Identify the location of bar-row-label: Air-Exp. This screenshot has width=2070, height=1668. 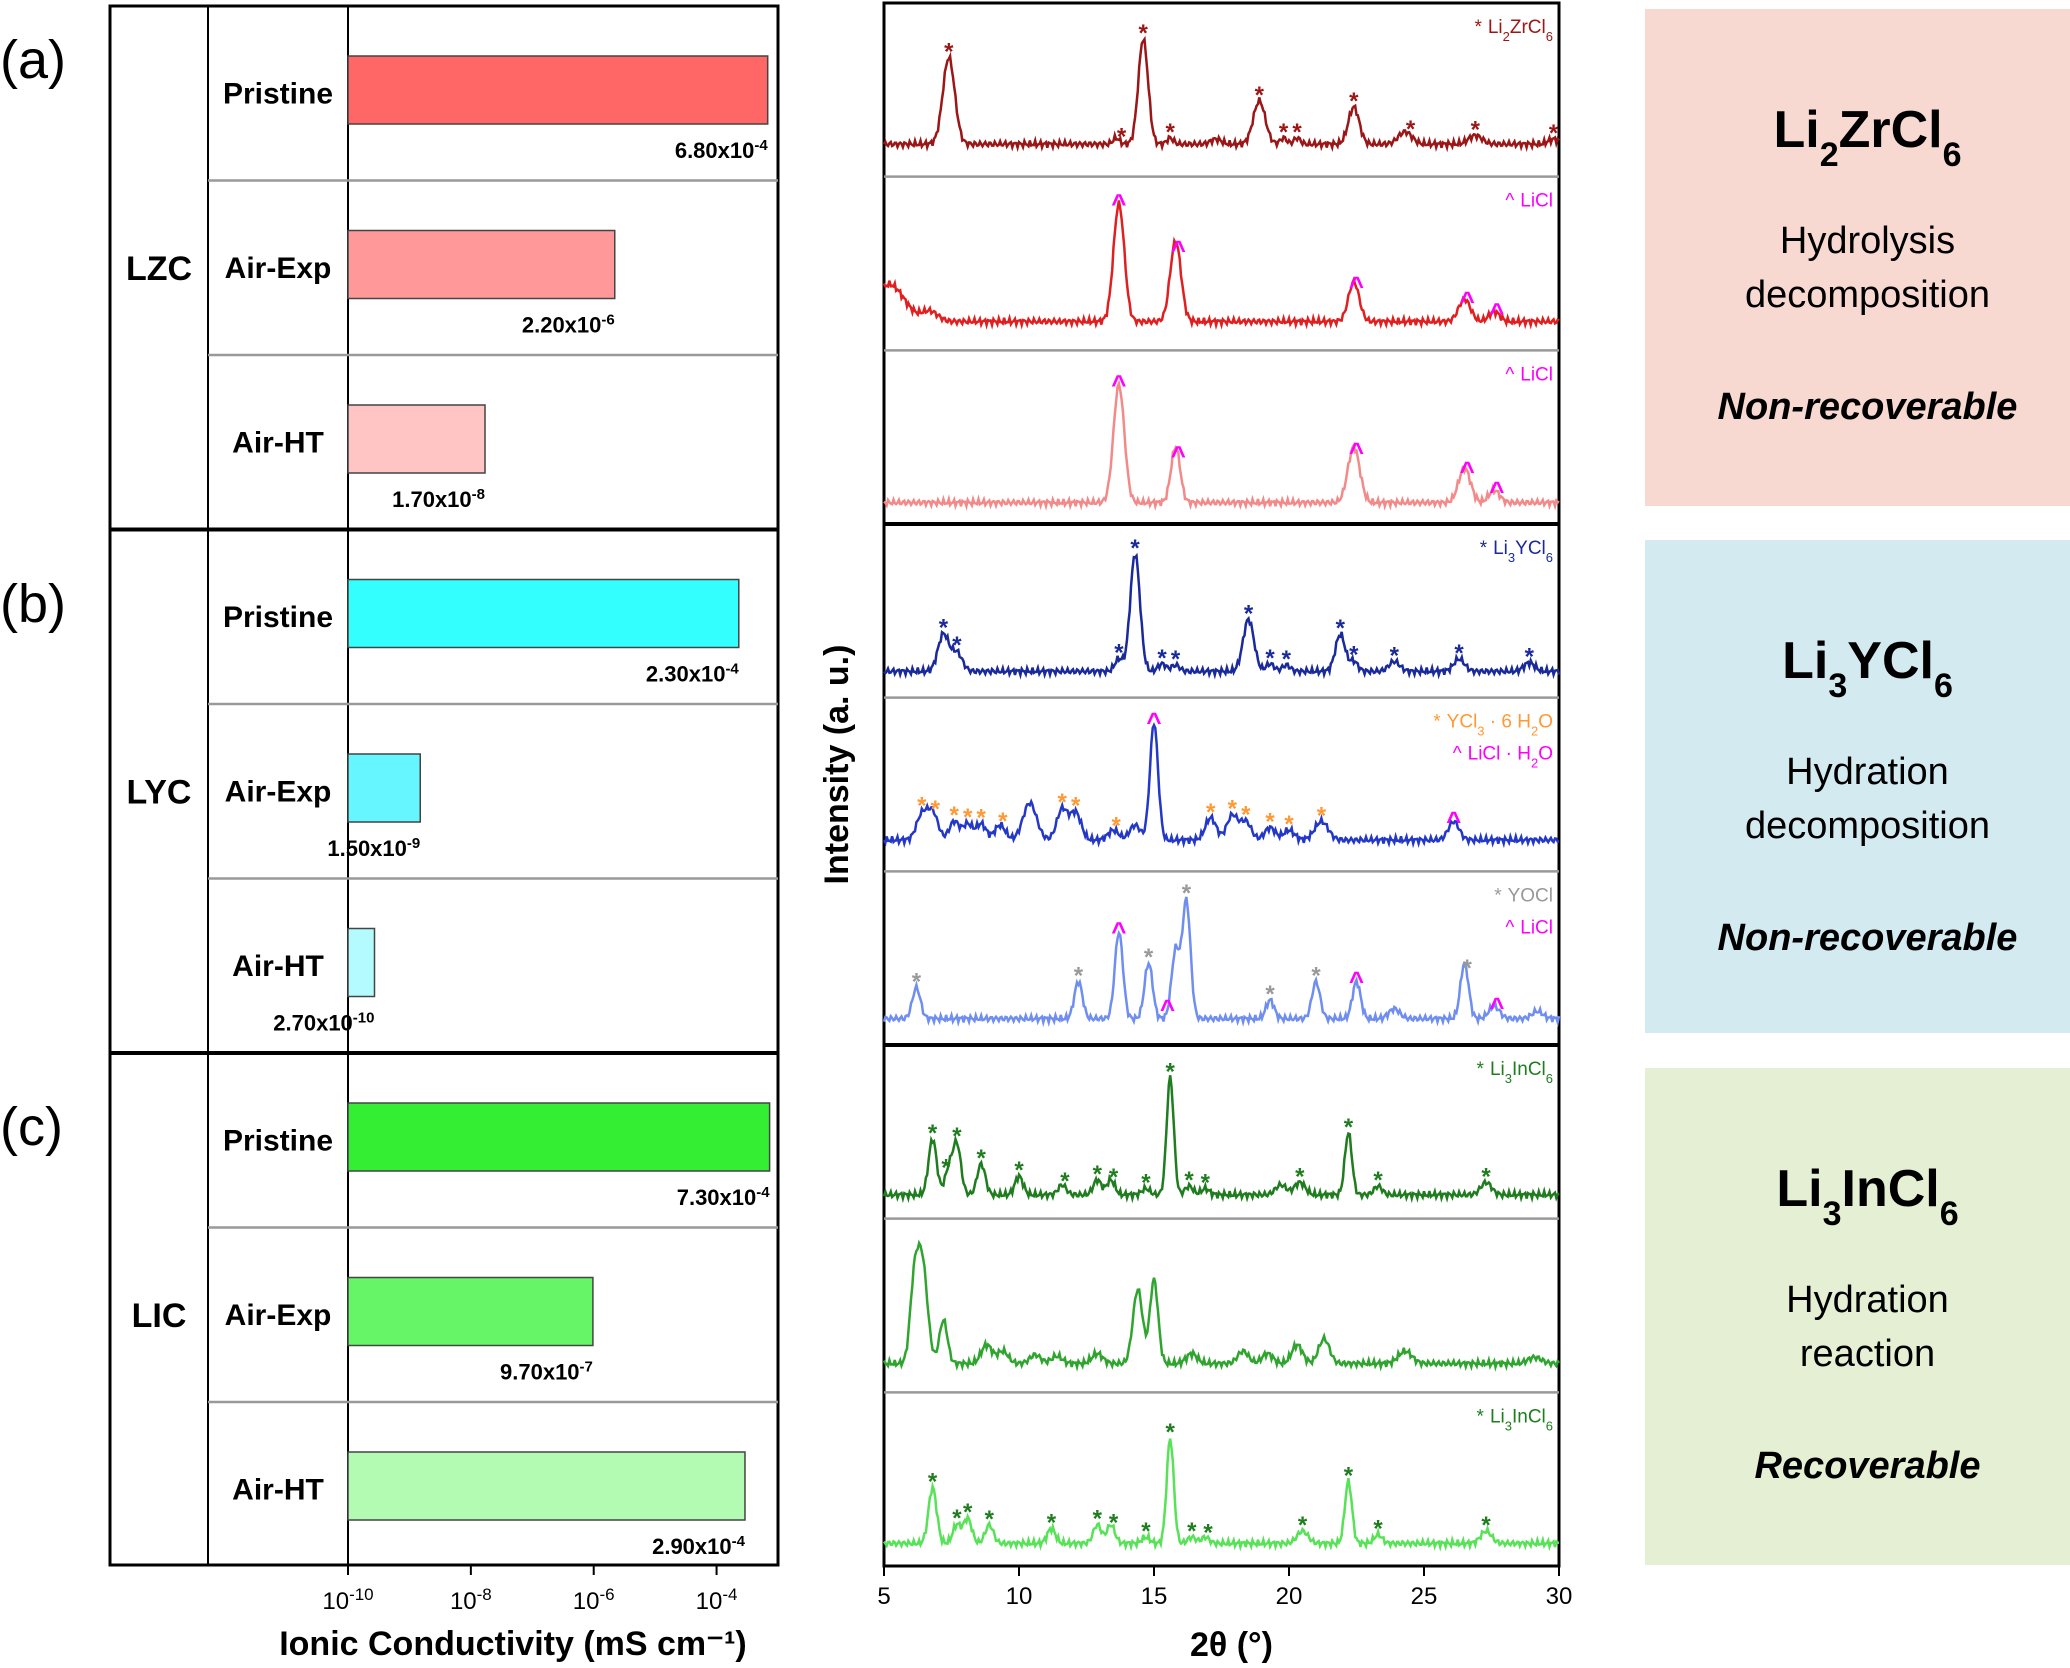
(278, 268).